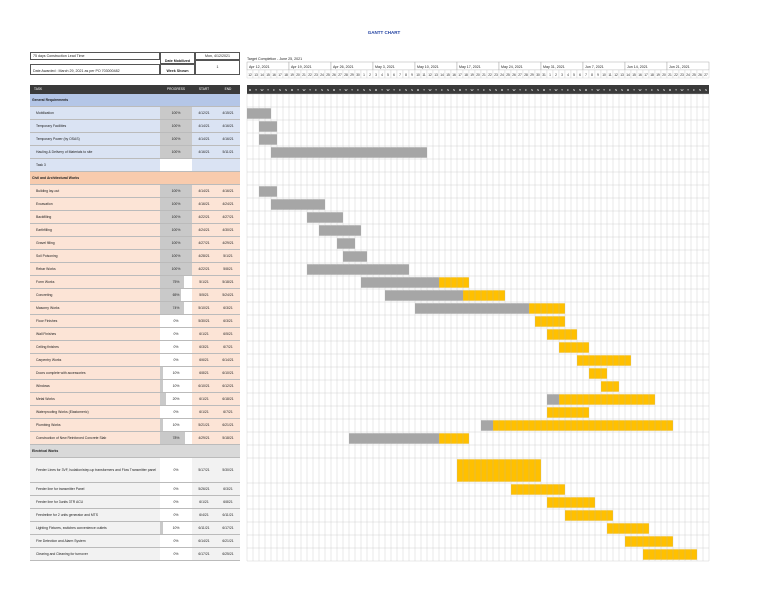 The image size is (768, 594). What do you see at coordinates (204, 308) in the screenshot?
I see `start-date: 5/10/21` at bounding box center [204, 308].